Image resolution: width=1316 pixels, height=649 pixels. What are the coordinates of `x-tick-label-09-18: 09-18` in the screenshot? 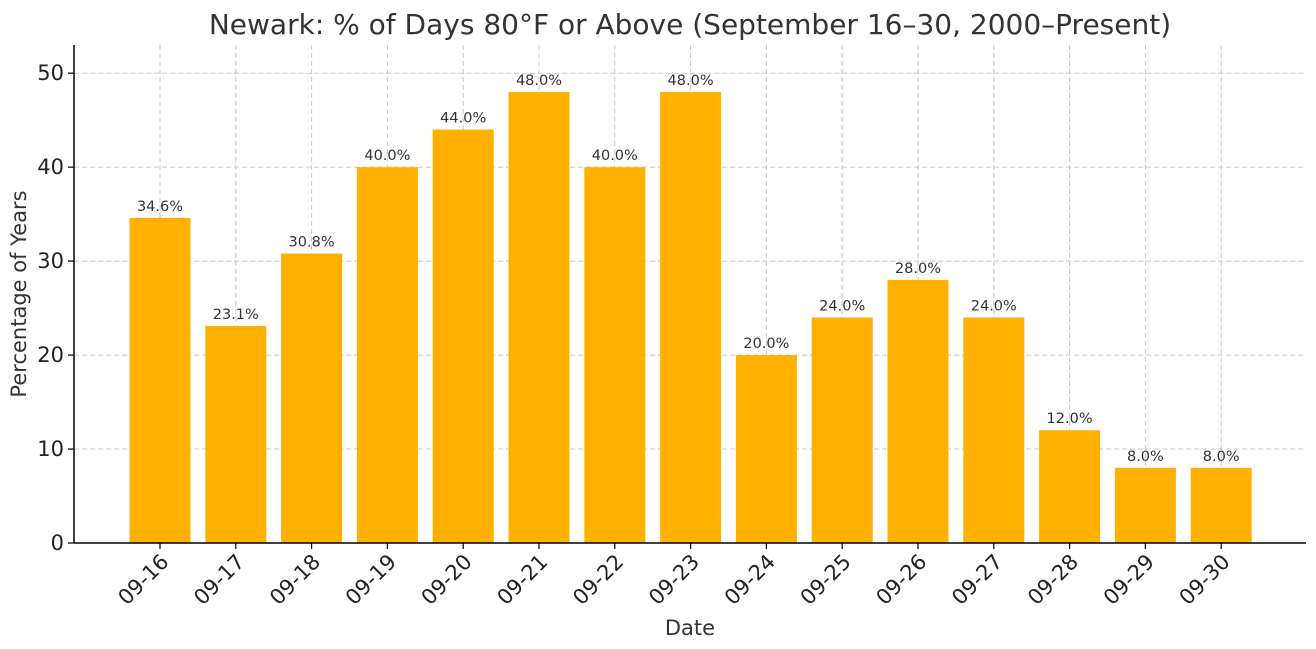 It's located at (295, 580).